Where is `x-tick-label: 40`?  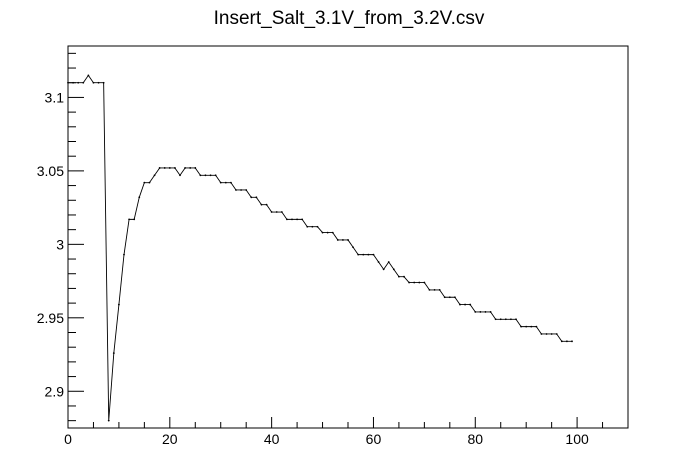
x-tick-label: 40 is located at coordinates (272, 439).